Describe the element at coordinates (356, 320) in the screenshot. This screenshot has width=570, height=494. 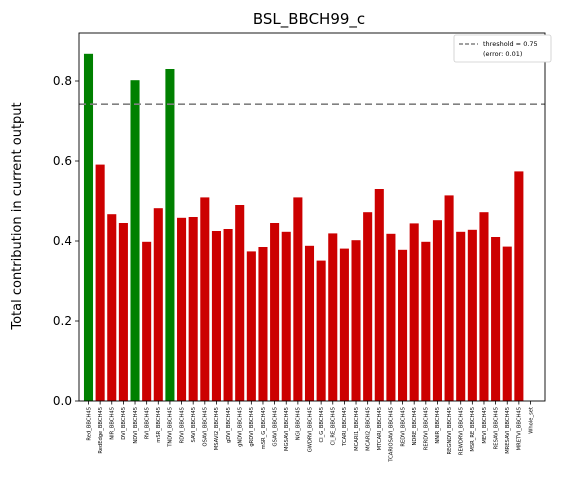
I see `bar-MCARI1_BBCH45` at that location.